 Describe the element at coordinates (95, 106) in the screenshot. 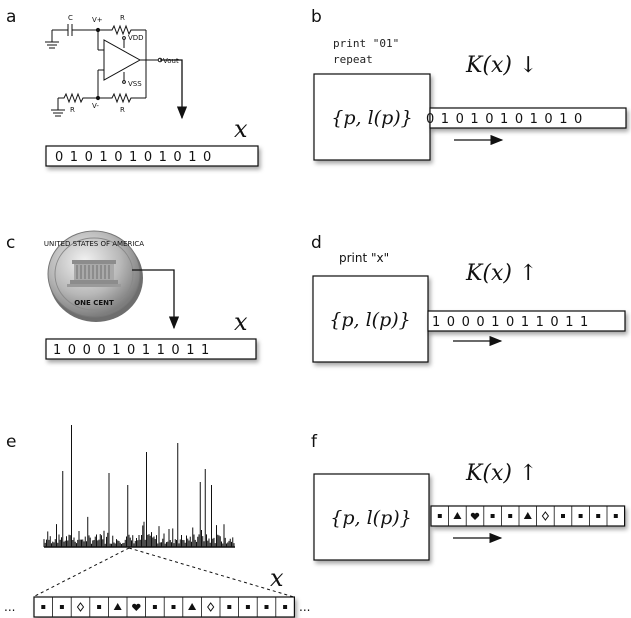

I see `v-minus-label: V-` at that location.